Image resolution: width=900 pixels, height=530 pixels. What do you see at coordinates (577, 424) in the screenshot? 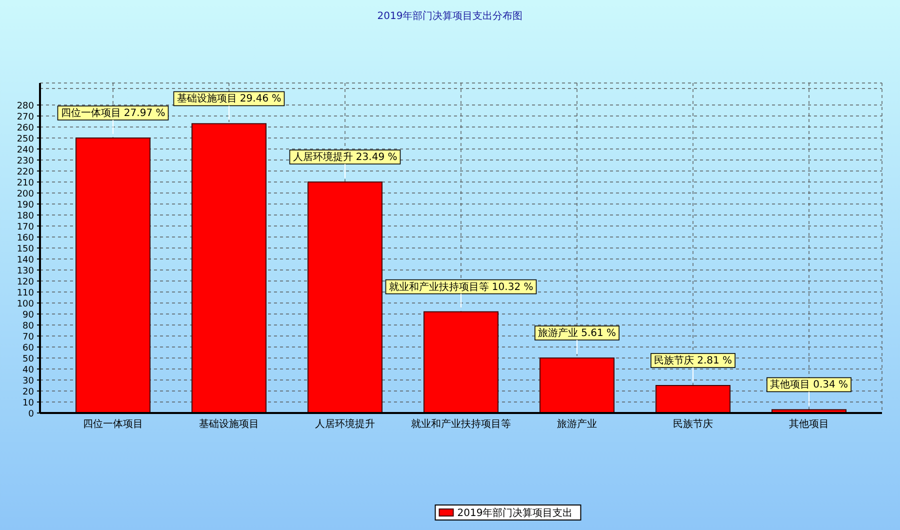
I see `x-tick-label: 旅游产业` at bounding box center [577, 424].